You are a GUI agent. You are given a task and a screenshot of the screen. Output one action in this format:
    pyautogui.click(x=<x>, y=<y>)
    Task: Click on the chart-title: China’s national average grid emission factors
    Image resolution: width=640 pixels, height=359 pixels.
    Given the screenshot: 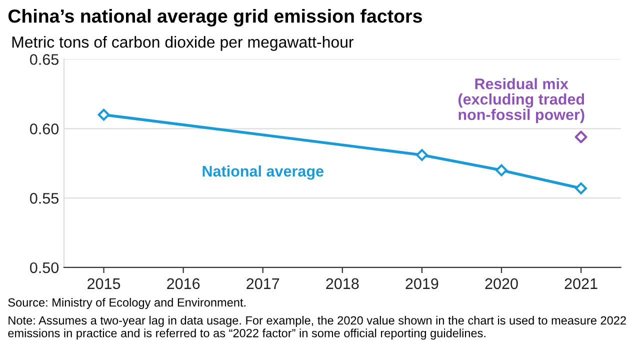 What is the action you would take?
    pyautogui.click(x=215, y=17)
    